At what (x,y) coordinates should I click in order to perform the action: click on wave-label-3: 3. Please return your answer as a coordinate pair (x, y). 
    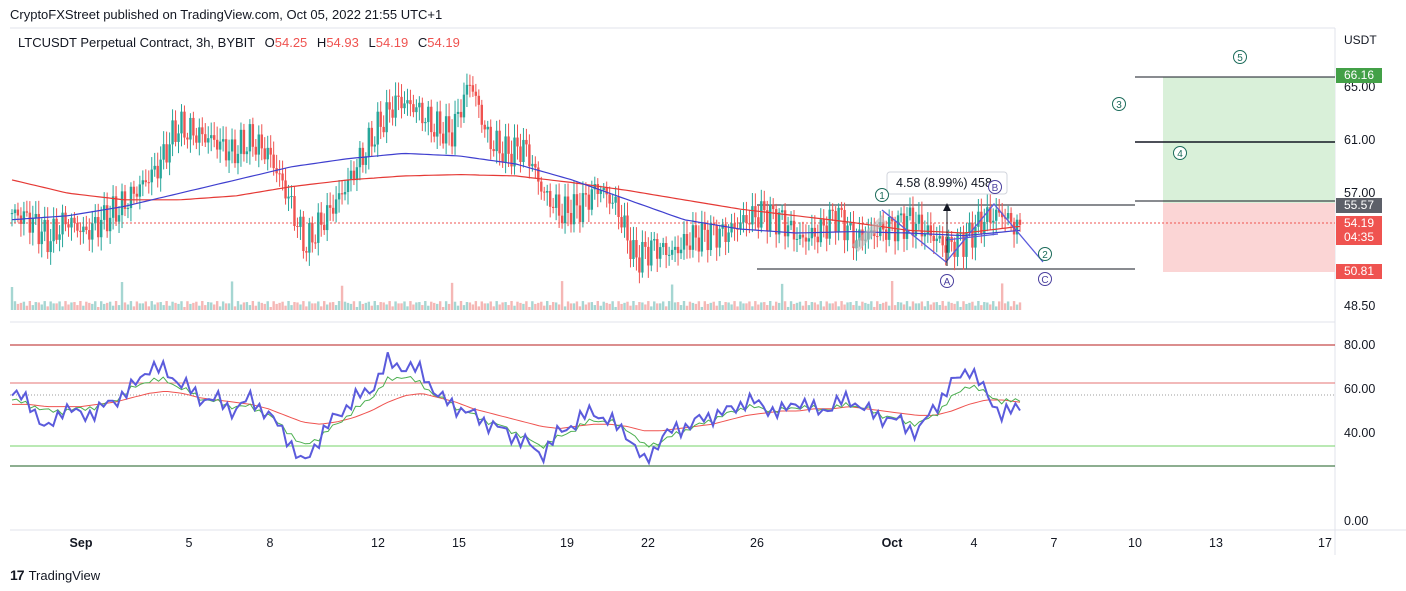
    Looking at the image, I should click on (1119, 104).